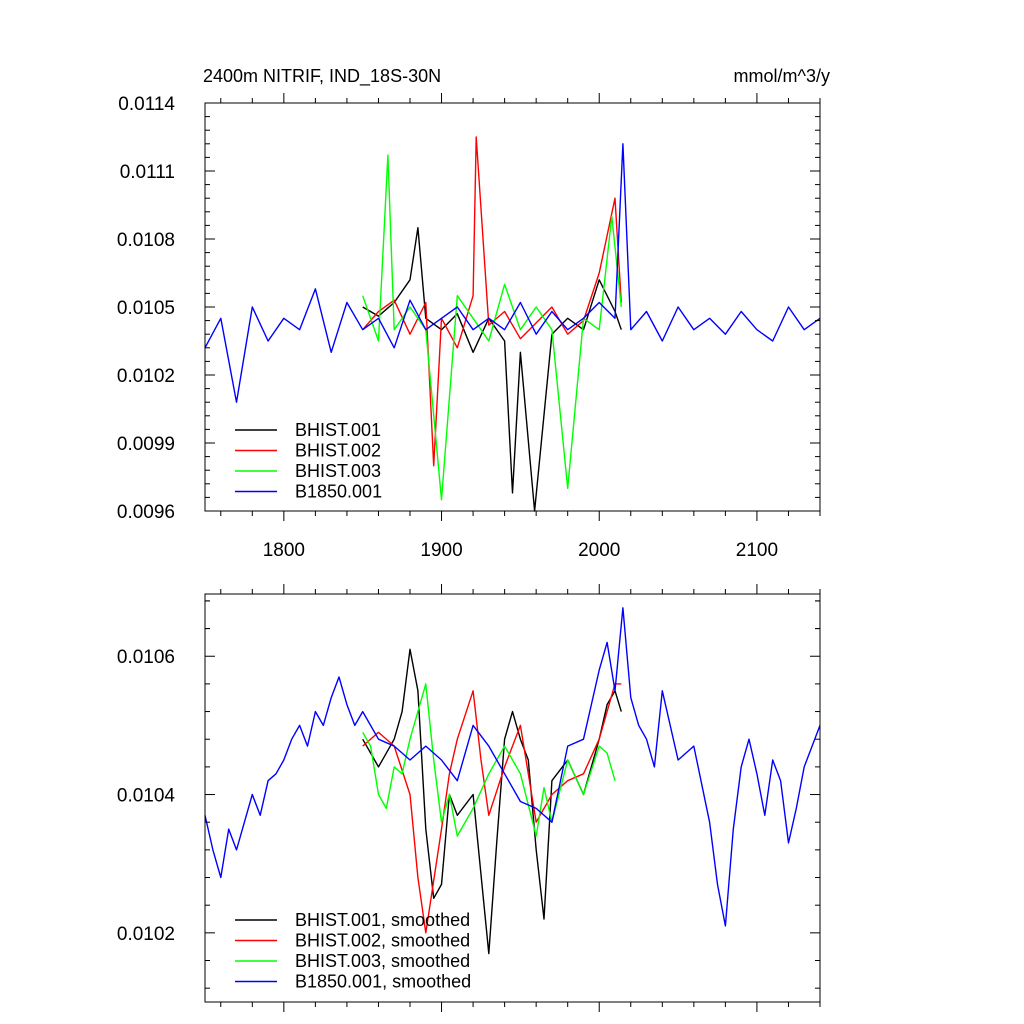  What do you see at coordinates (147, 172) in the screenshot?
I see `y-tick-label: 0.0111` at bounding box center [147, 172].